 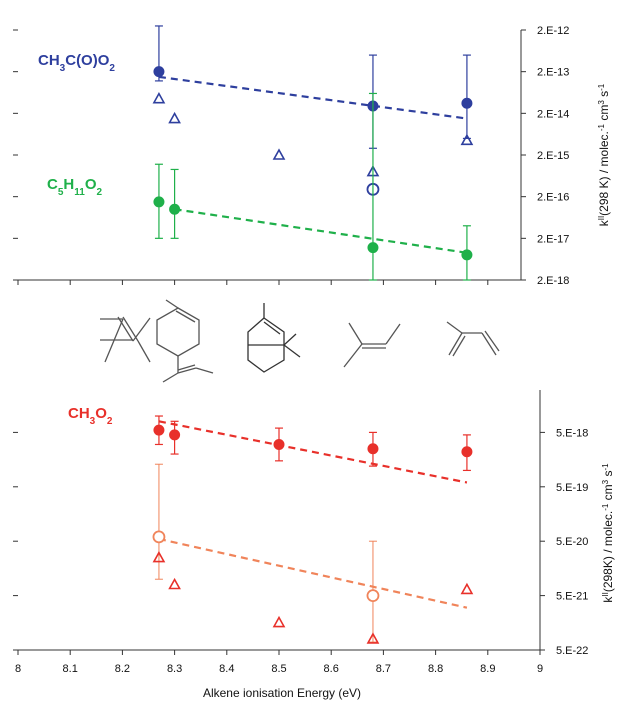 I want to click on bottom-x-tick-label: 8.7, so click(x=383, y=669).